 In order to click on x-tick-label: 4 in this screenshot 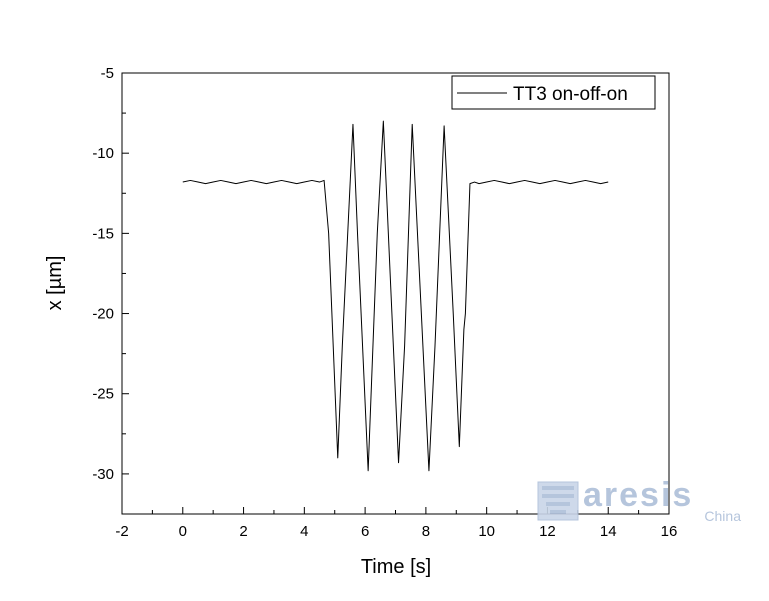, I will do `click(304, 531)`.